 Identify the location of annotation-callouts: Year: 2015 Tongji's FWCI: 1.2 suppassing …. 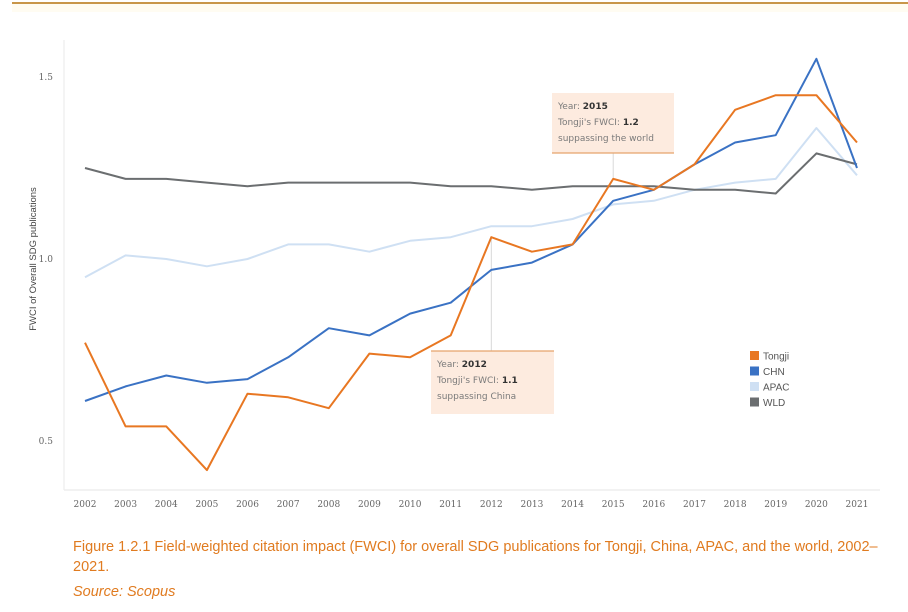
(552, 253).